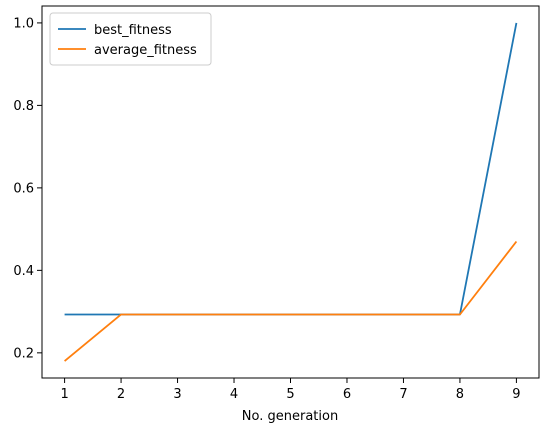 Image resolution: width=547 pixels, height=432 pixels. What do you see at coordinates (347, 394) in the screenshot?
I see `x-tick-label: 6` at bounding box center [347, 394].